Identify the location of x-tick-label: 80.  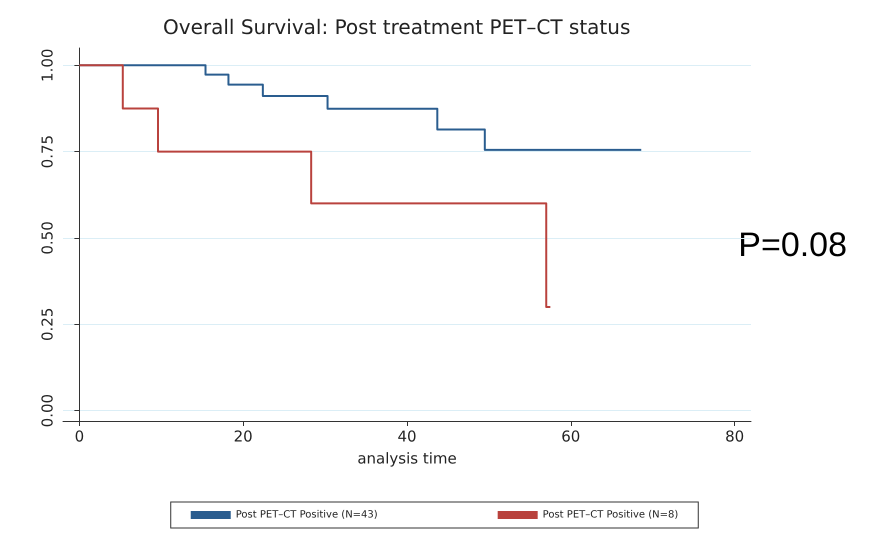
(734, 437).